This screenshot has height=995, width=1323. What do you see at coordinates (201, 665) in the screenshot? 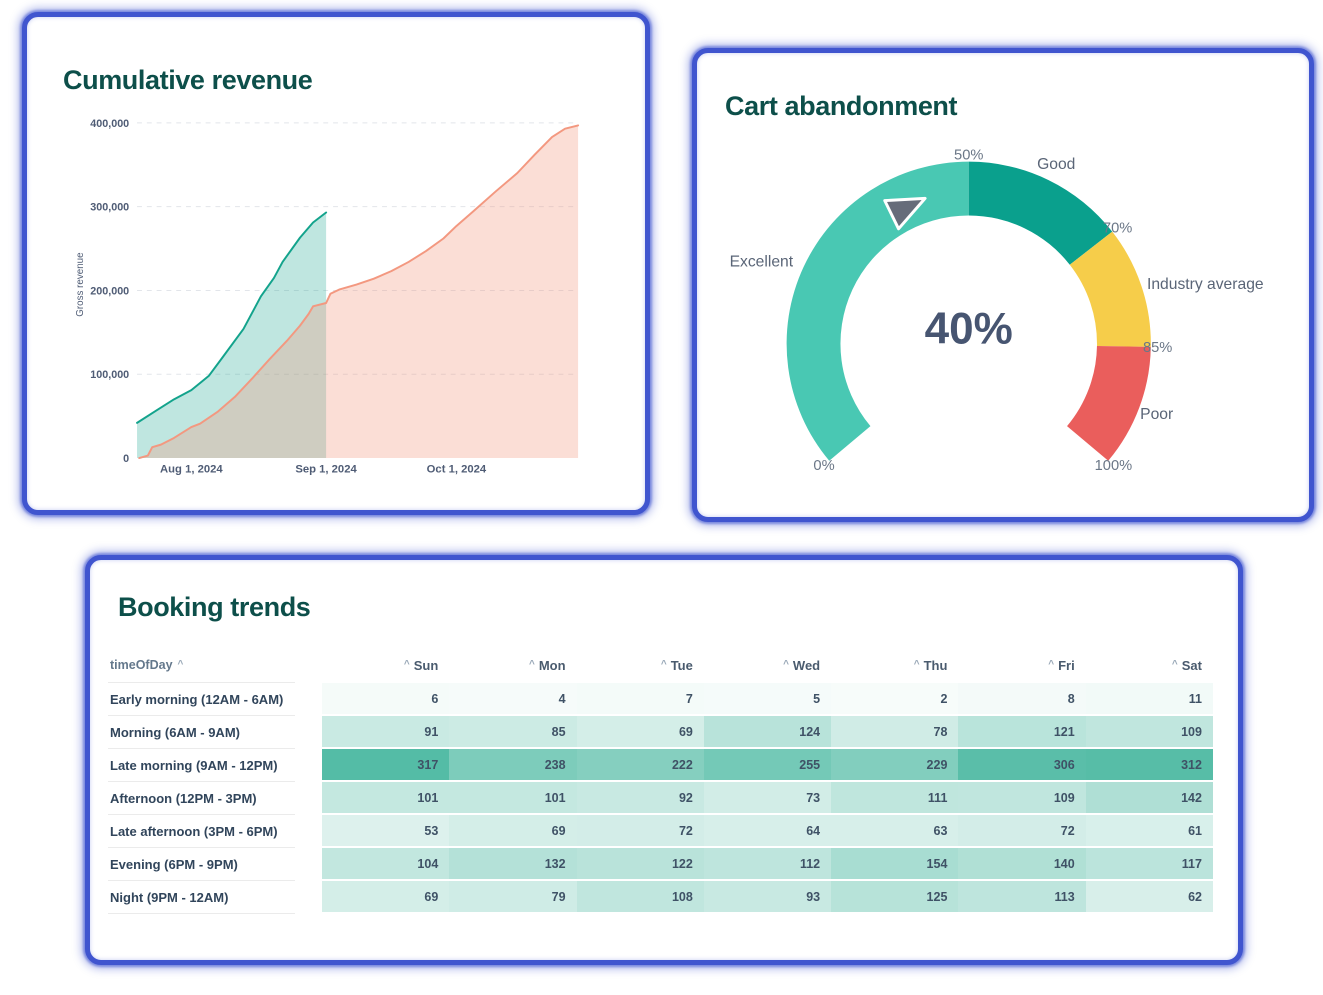
I see `column-header-timeofday: timeOfDay ^` at bounding box center [201, 665].